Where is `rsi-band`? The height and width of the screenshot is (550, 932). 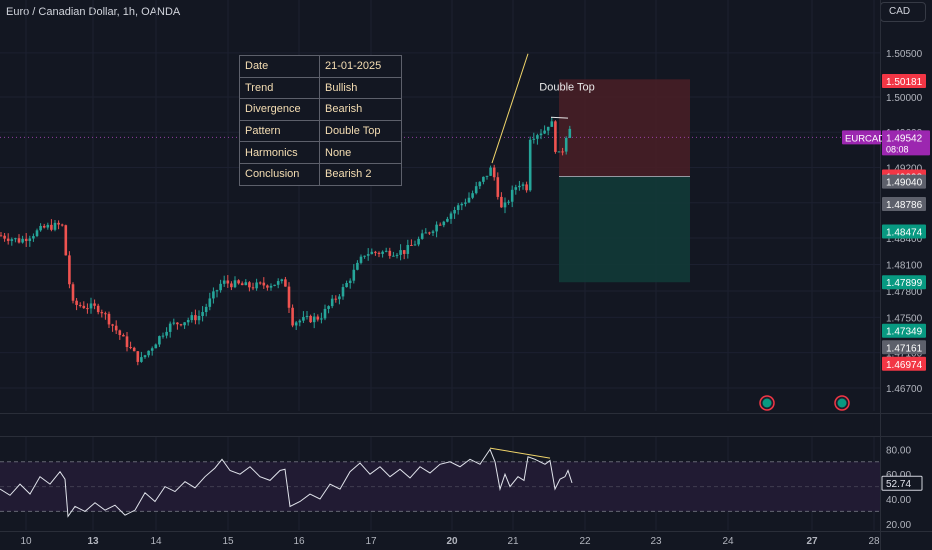 rsi-band is located at coordinates (440, 486).